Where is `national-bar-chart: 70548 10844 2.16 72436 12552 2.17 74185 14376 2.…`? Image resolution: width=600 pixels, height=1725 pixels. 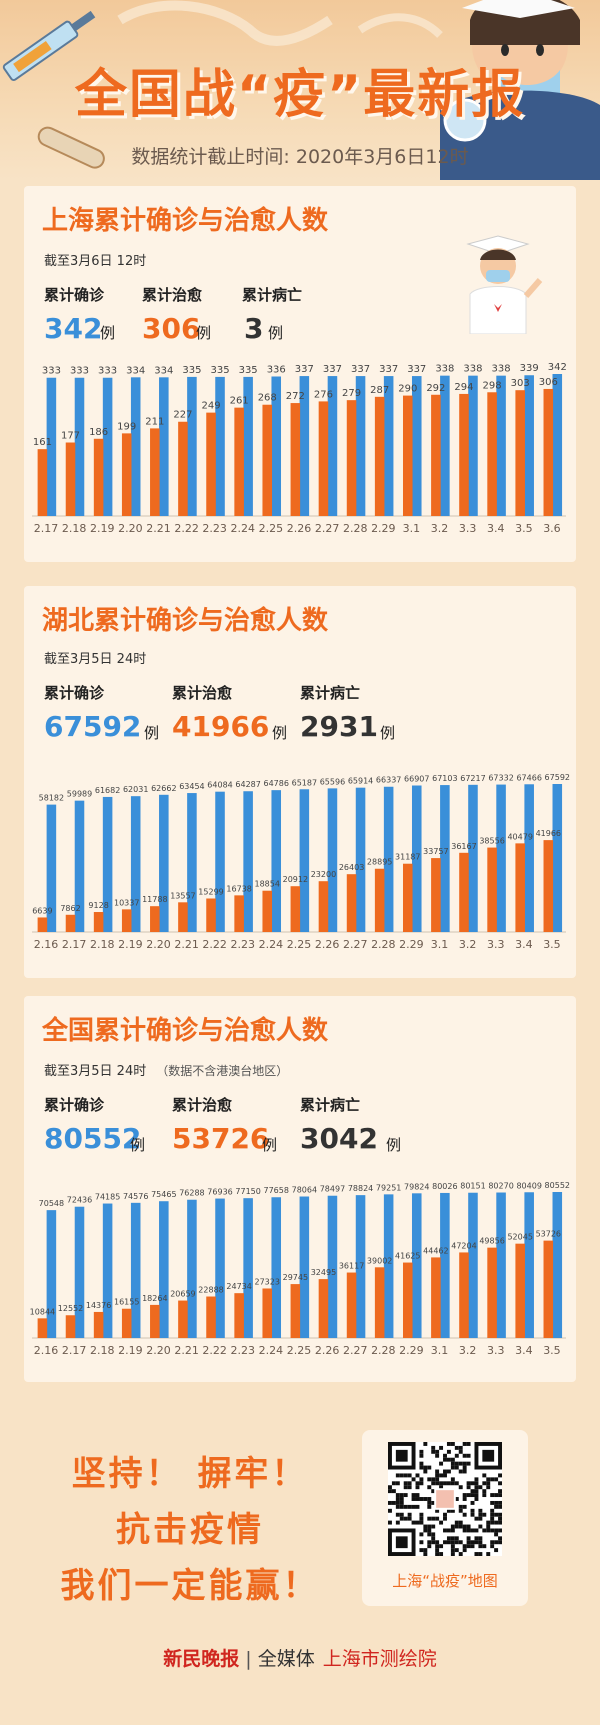 national-bar-chart: 70548 10844 2.16 72436 12552 2.17 74185 14376 2.… is located at coordinates (300, 1269).